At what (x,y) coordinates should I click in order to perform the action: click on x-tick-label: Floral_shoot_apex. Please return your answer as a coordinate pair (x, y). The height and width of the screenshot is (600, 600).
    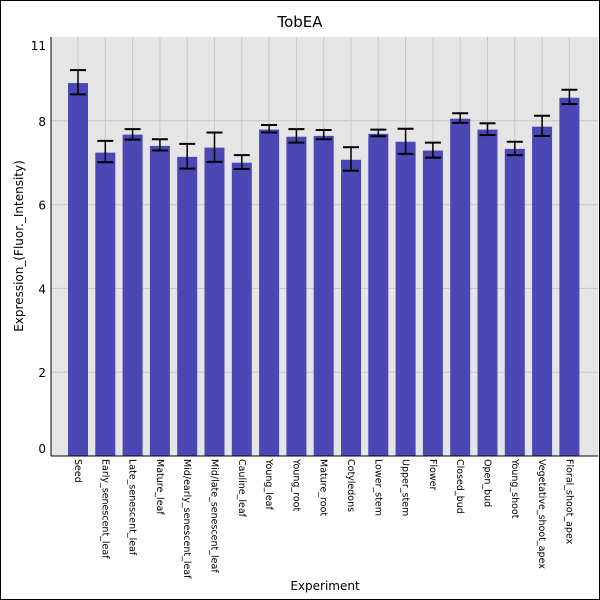
    Looking at the image, I should click on (568, 502).